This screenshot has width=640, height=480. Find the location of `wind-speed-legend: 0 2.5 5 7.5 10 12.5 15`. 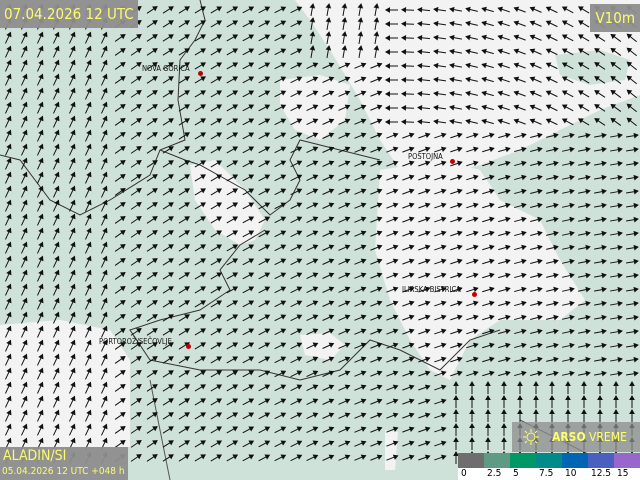

wind-speed-legend: 0 2.5 5 7.5 10 12.5 15 is located at coordinates (549, 466).